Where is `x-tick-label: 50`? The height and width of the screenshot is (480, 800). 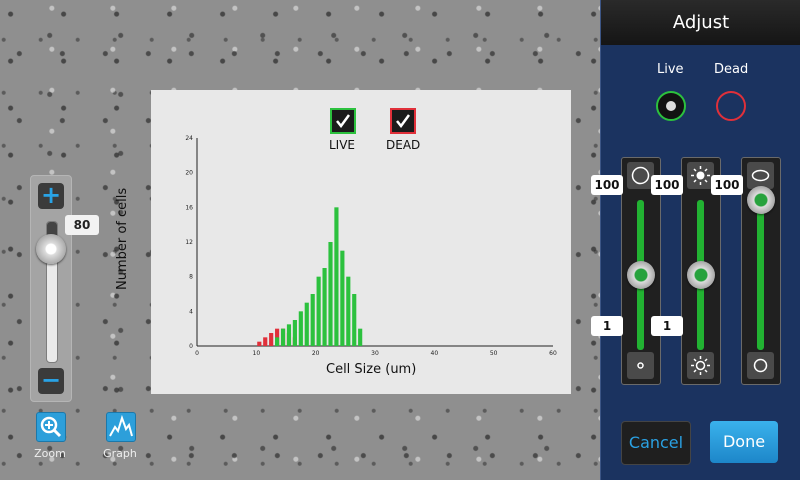 x-tick-label: 50 is located at coordinates (494, 353).